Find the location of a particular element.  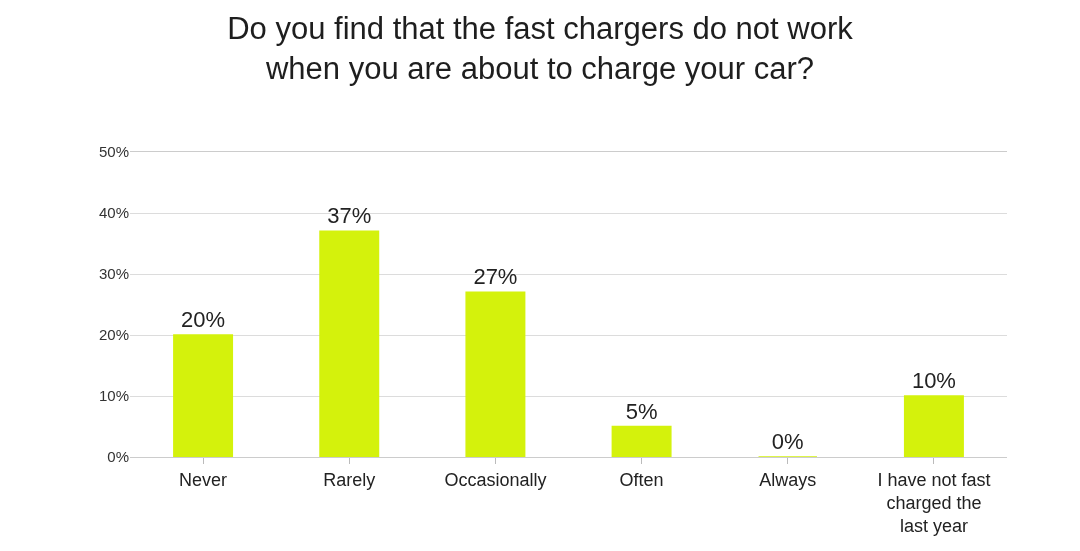

y-tick-label: 20% is located at coordinates (113, 335).